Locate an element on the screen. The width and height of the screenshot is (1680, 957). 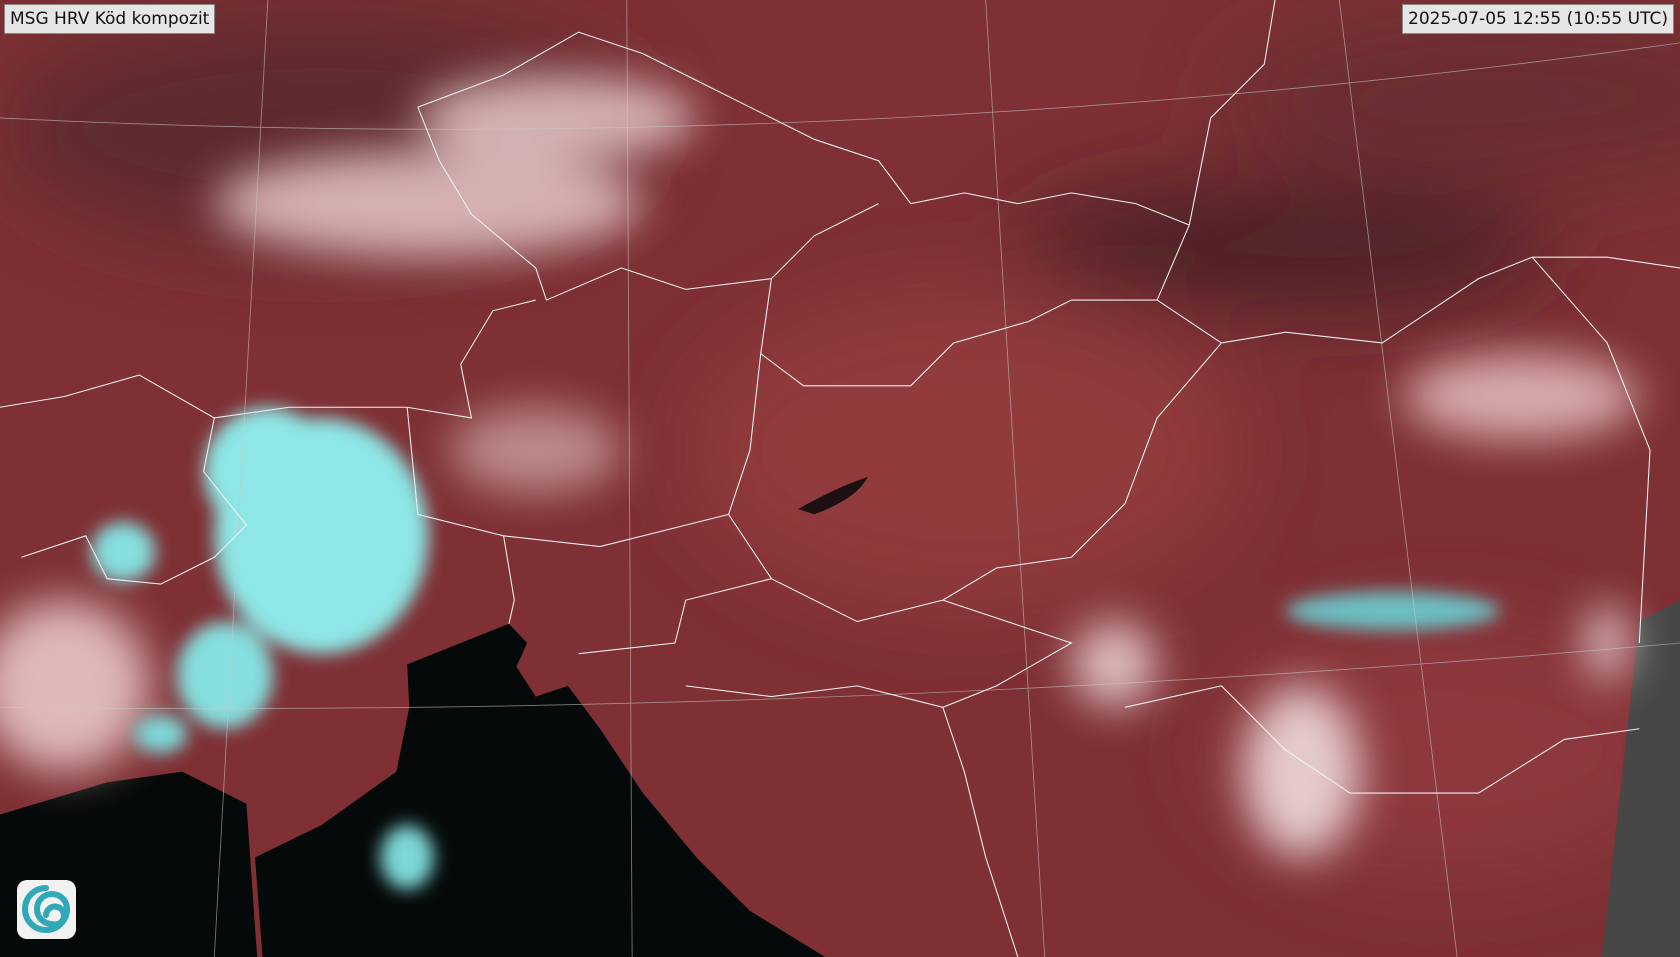
no-data is located at coordinates (1640, 778).